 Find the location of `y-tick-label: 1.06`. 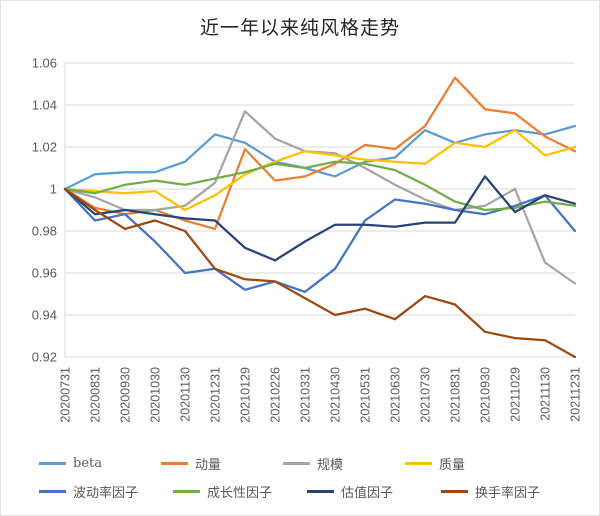

y-tick-label: 1.06 is located at coordinates (44, 63).